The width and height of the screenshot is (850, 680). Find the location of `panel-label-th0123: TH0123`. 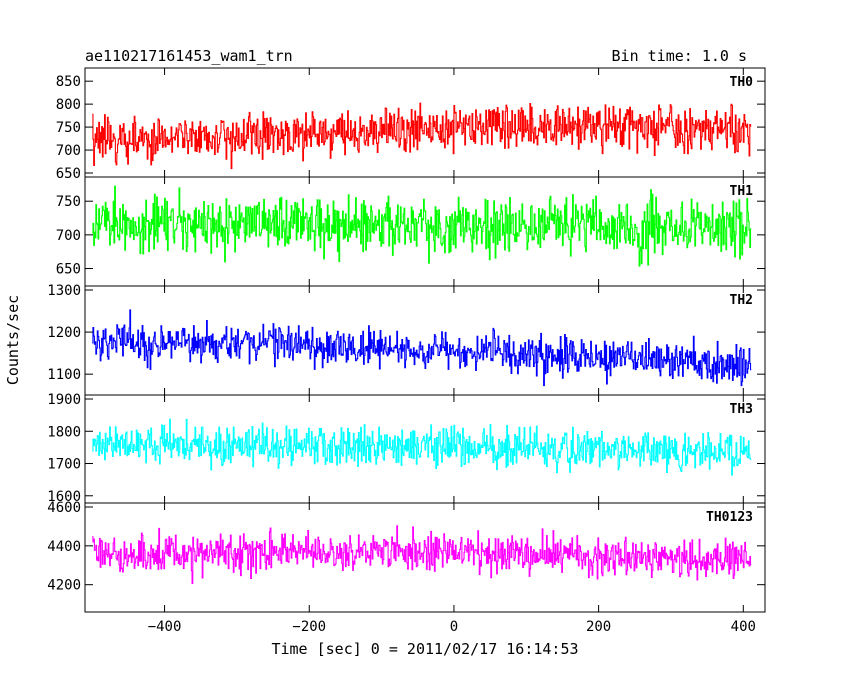

panel-label-th0123: TH0123 is located at coordinates (729, 517).